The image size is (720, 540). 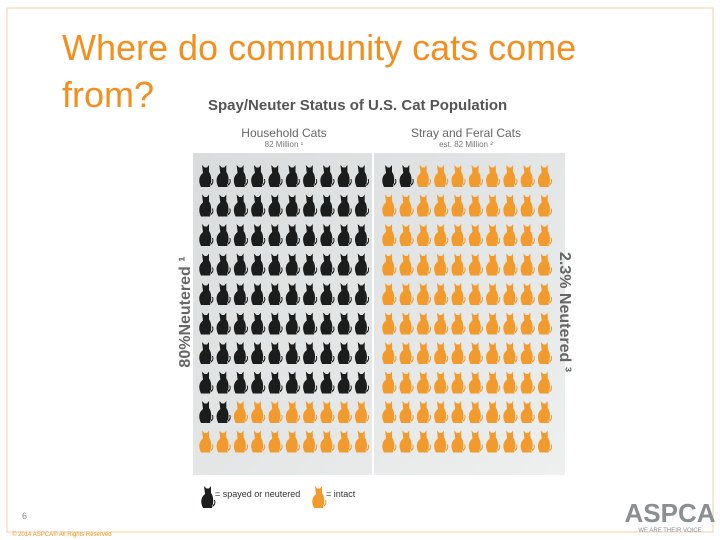 I want to click on side-label: 2.3% Neutered ³, so click(x=564, y=312).